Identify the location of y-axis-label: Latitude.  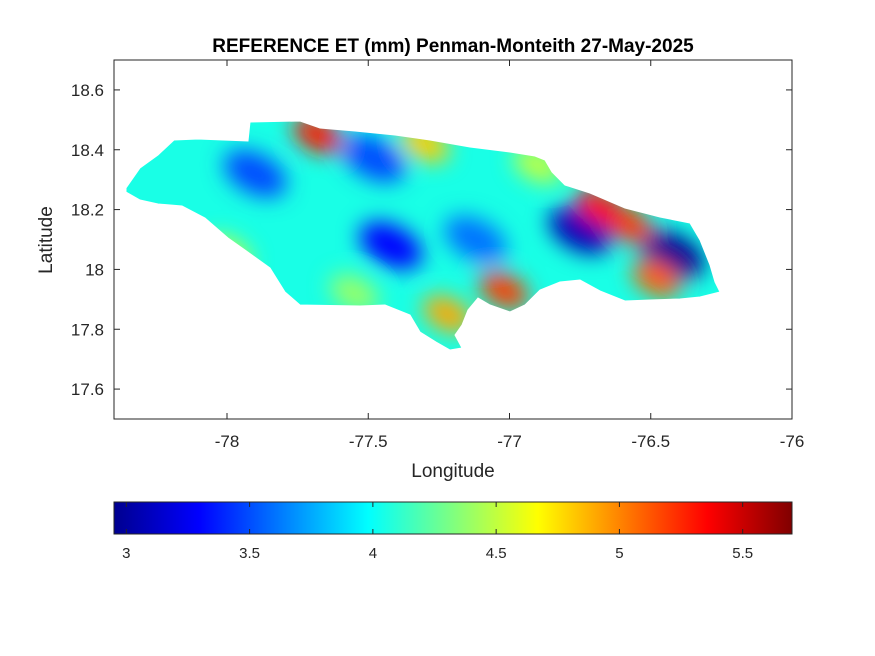
(46, 240).